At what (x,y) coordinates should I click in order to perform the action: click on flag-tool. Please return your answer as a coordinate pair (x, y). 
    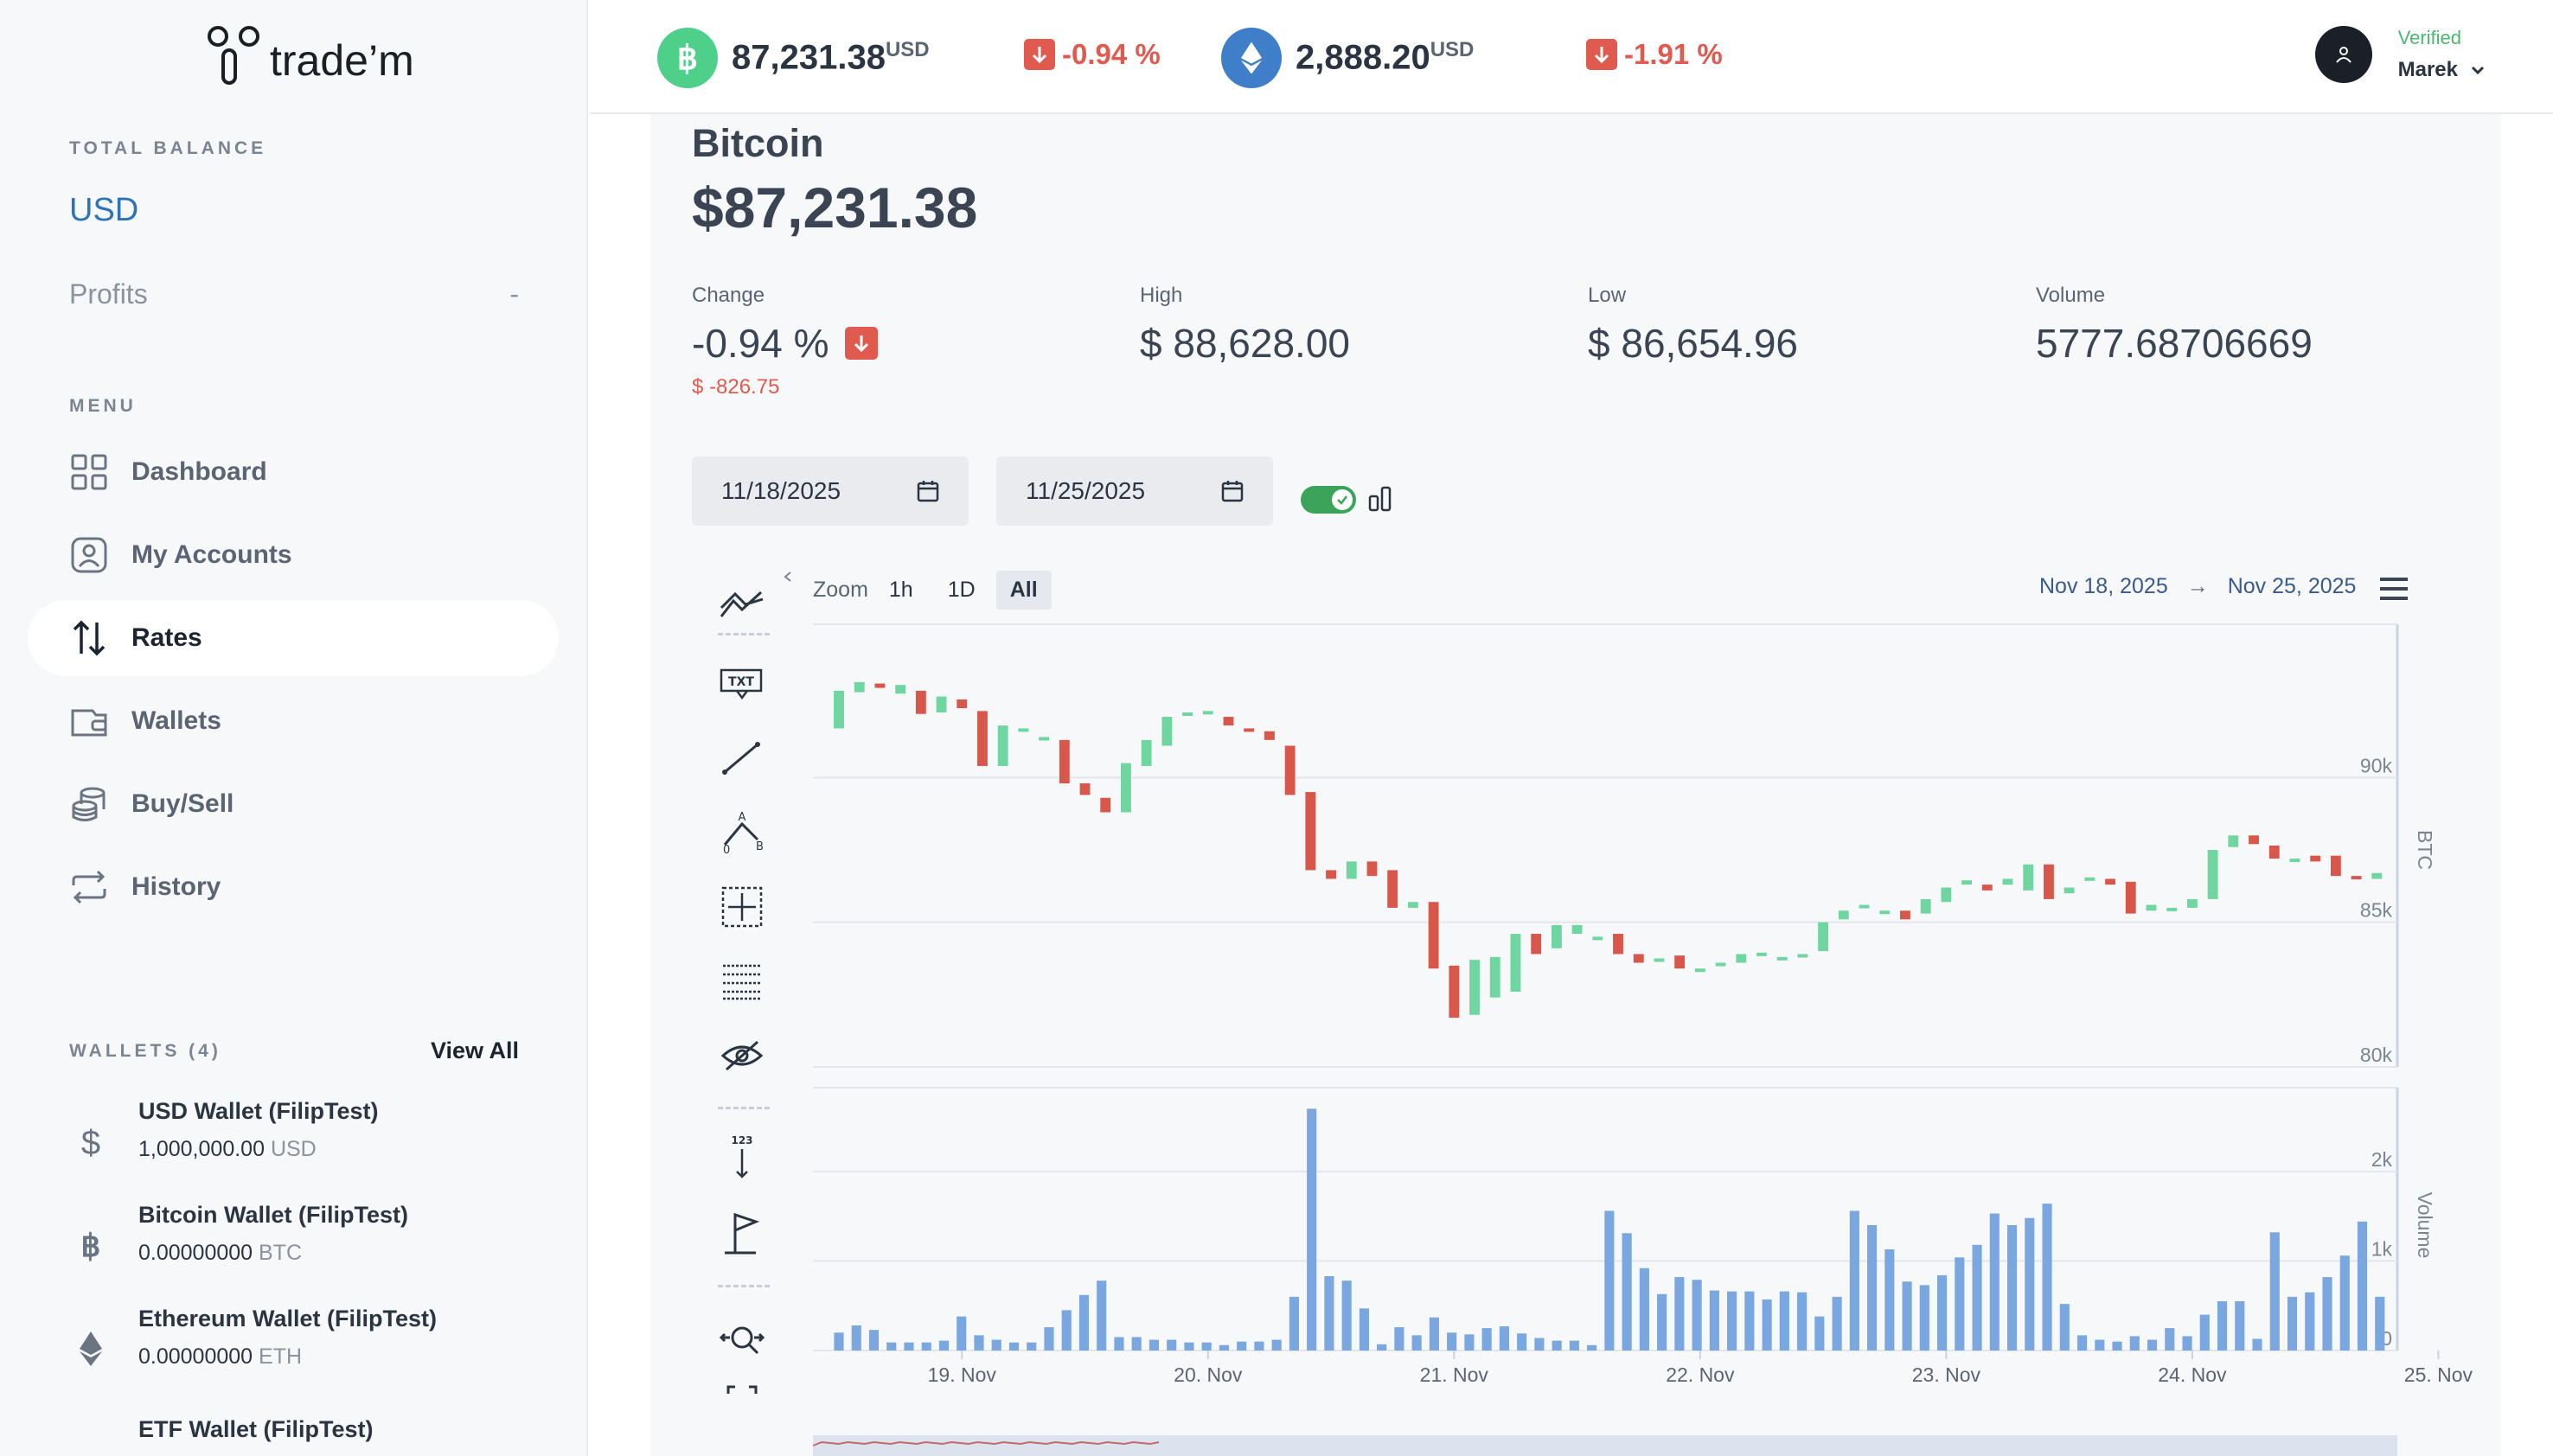
    Looking at the image, I should click on (742, 1234).